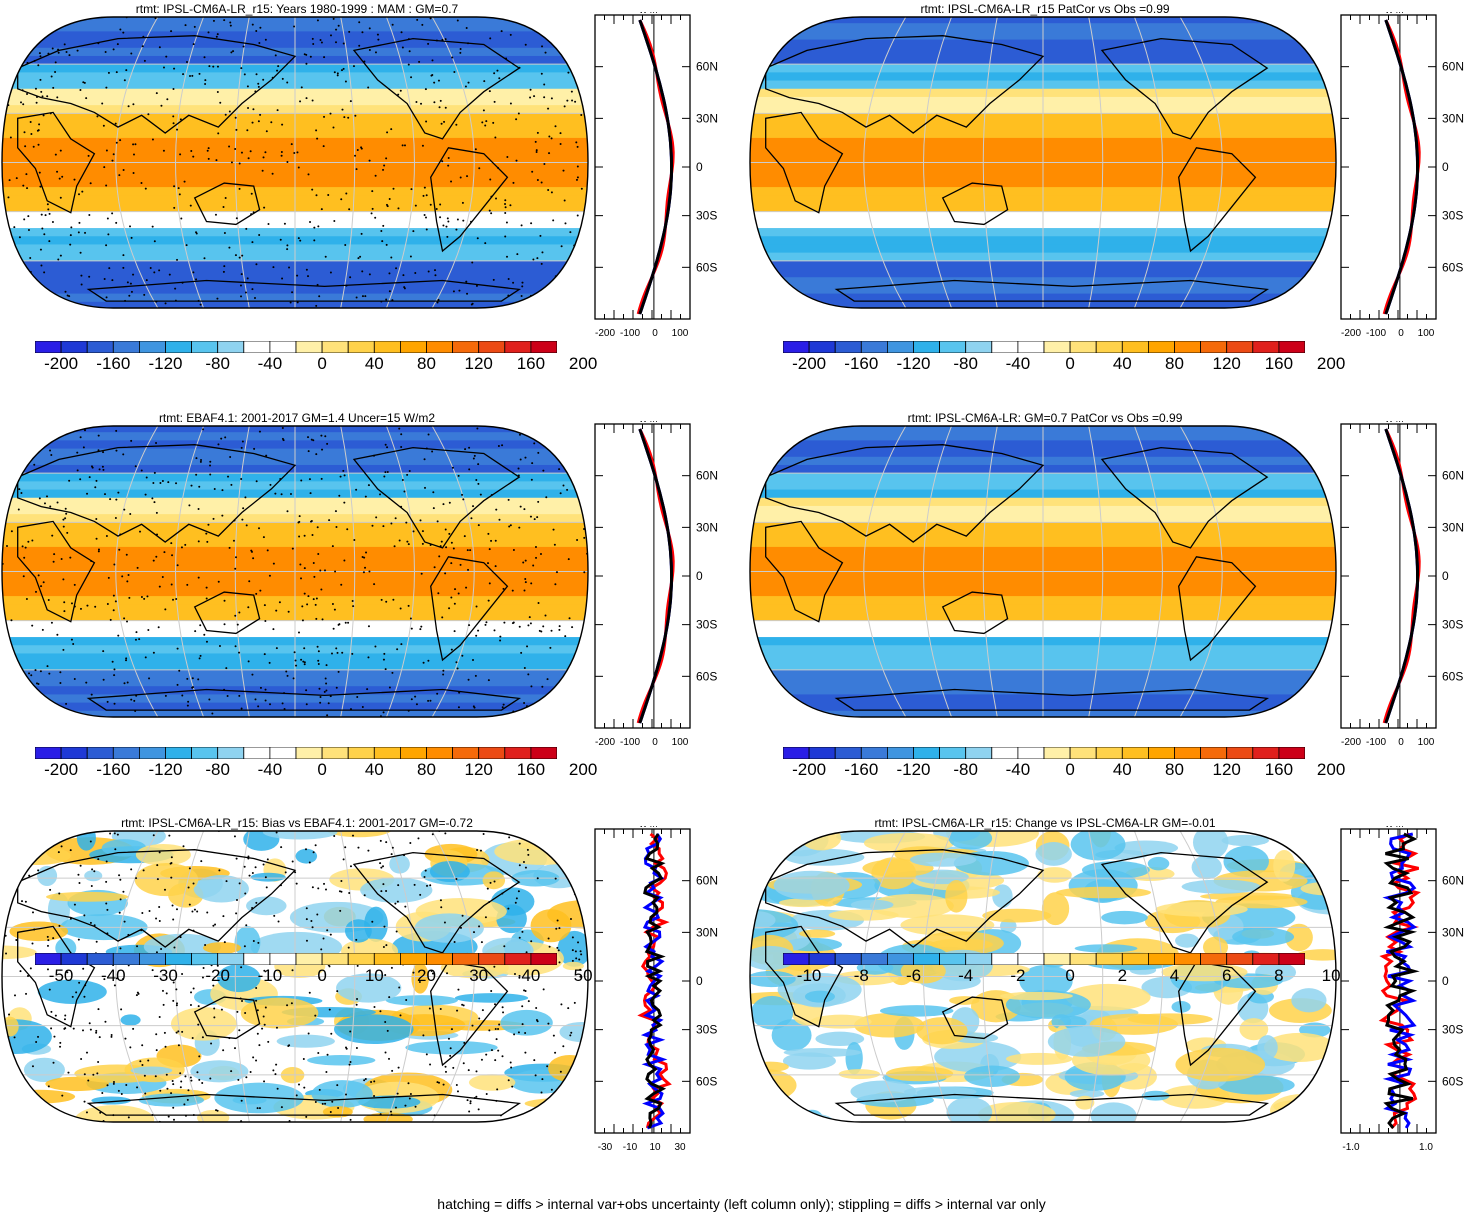 This screenshot has width=1483, height=1215. What do you see at coordinates (1331, 975) in the screenshot?
I see `colorbar-label: 10` at bounding box center [1331, 975].